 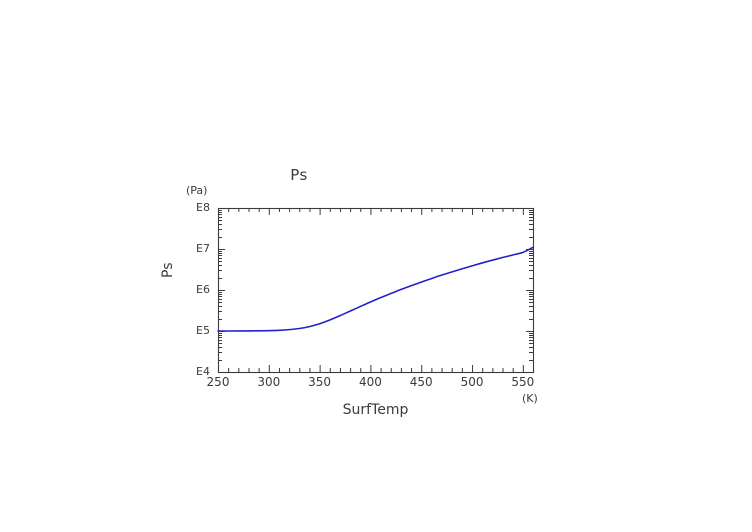 I want to click on x-tick-label: 450, so click(x=421, y=382).